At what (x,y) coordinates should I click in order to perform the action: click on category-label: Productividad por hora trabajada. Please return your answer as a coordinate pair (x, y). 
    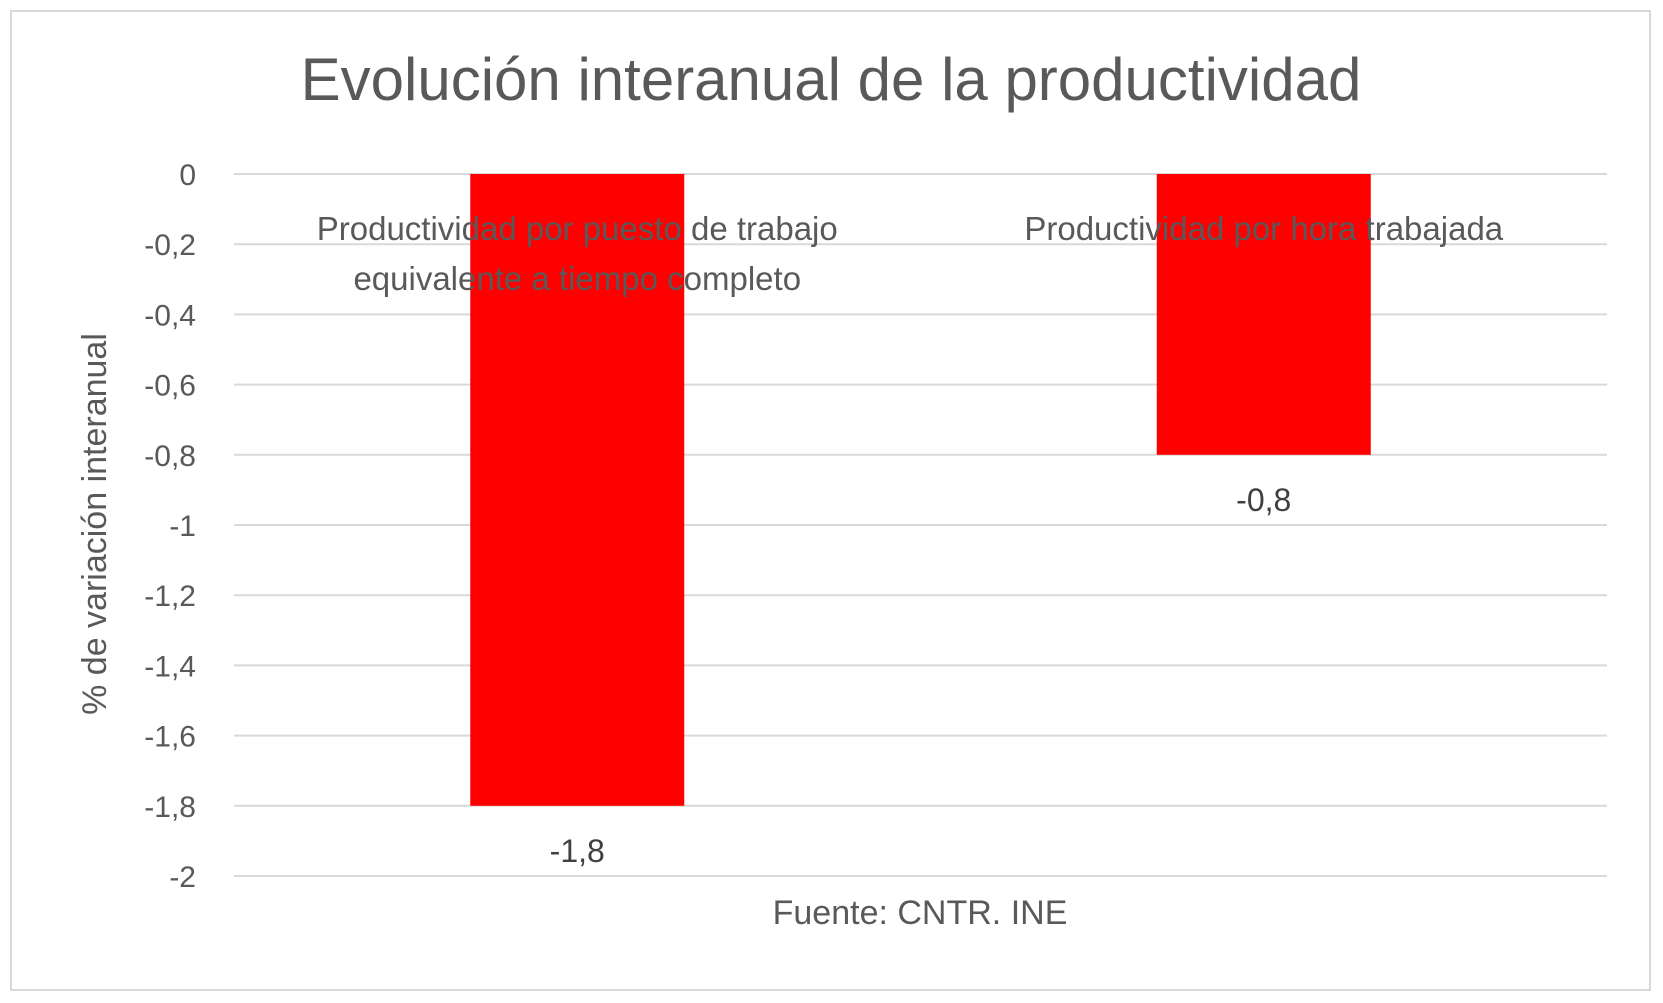
    Looking at the image, I should click on (1263, 228).